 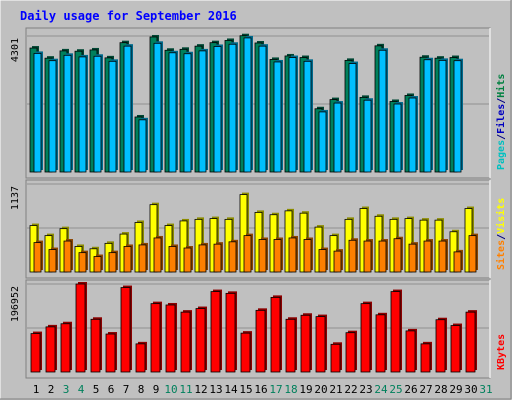 What do you see at coordinates (170, 389) in the screenshot?
I see `x-tick-label-day-10: 10` at bounding box center [170, 389].